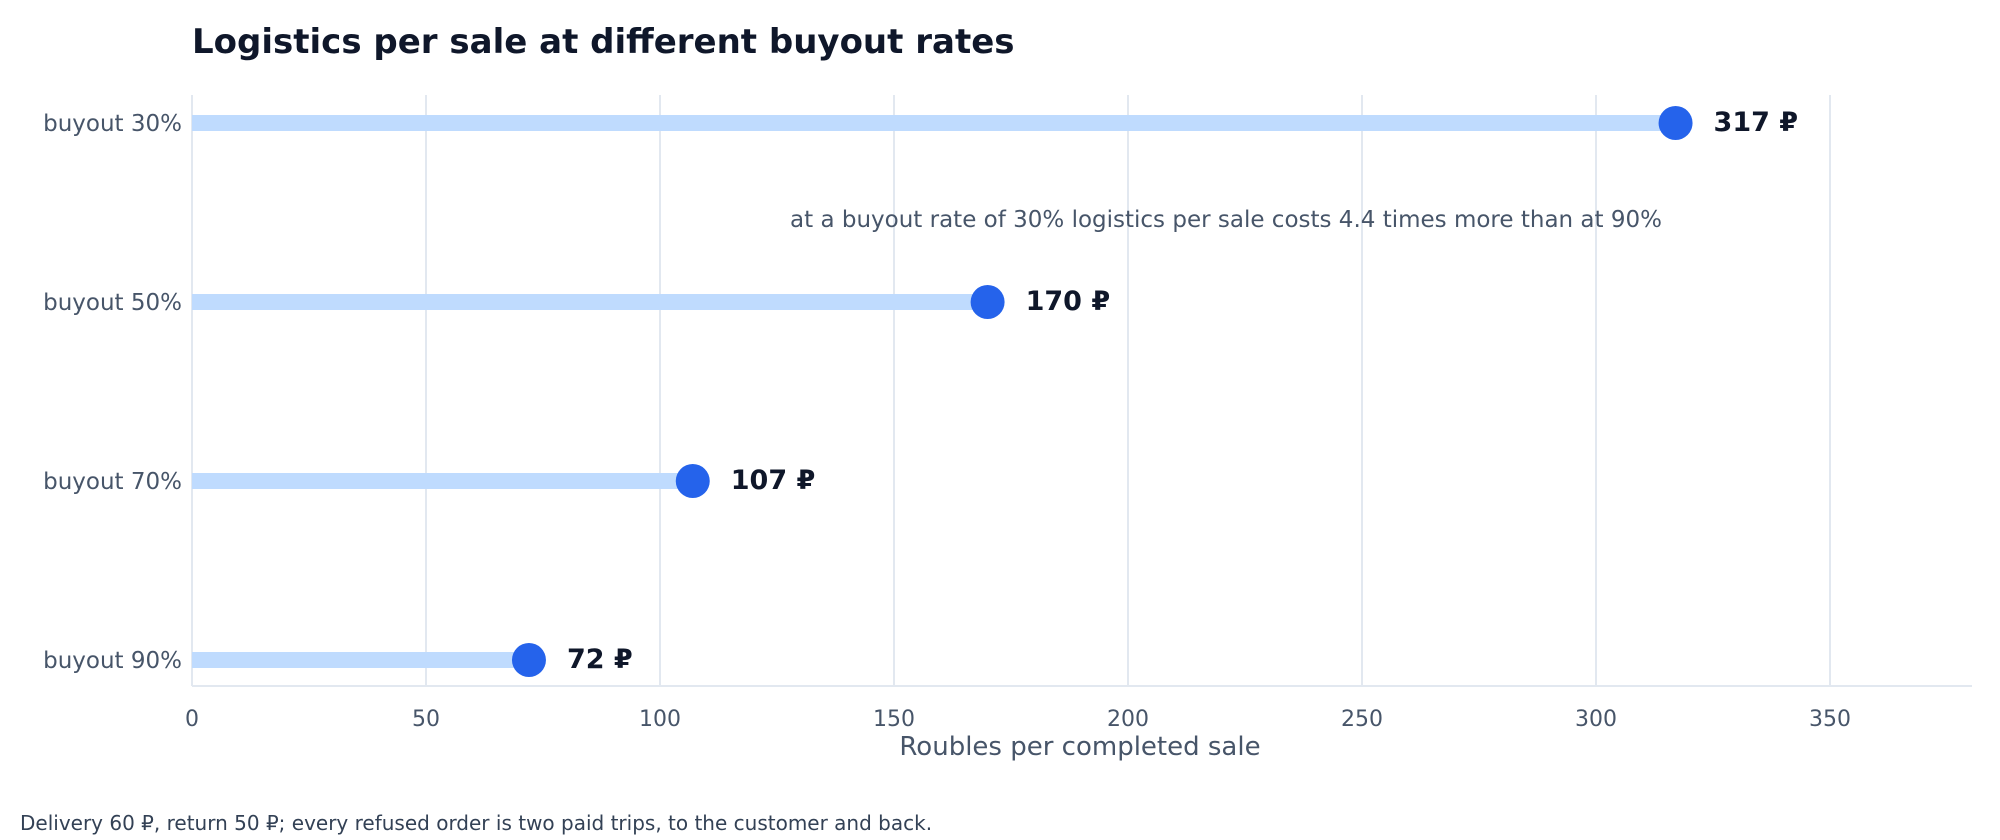 The height and width of the screenshot is (840, 2000). I want to click on x-axis-title: Roubles per completed sale, so click(1079, 747).